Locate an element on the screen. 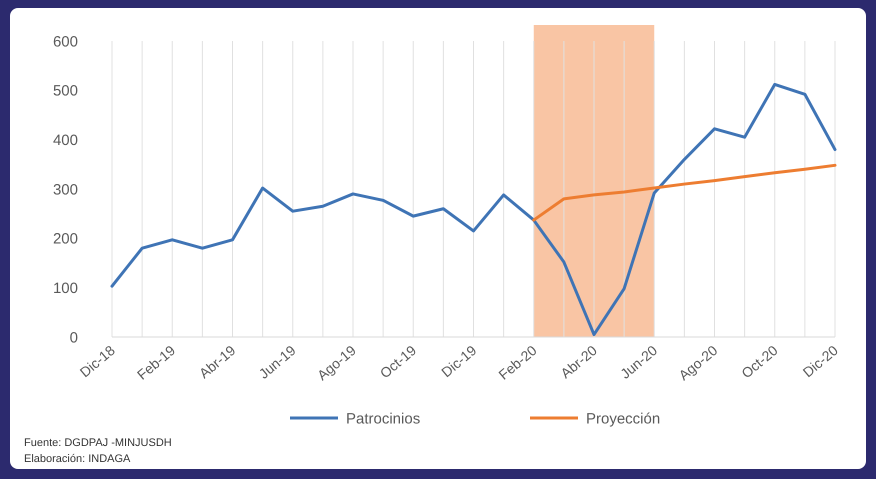  legend-label: Patrocinios is located at coordinates (383, 419).